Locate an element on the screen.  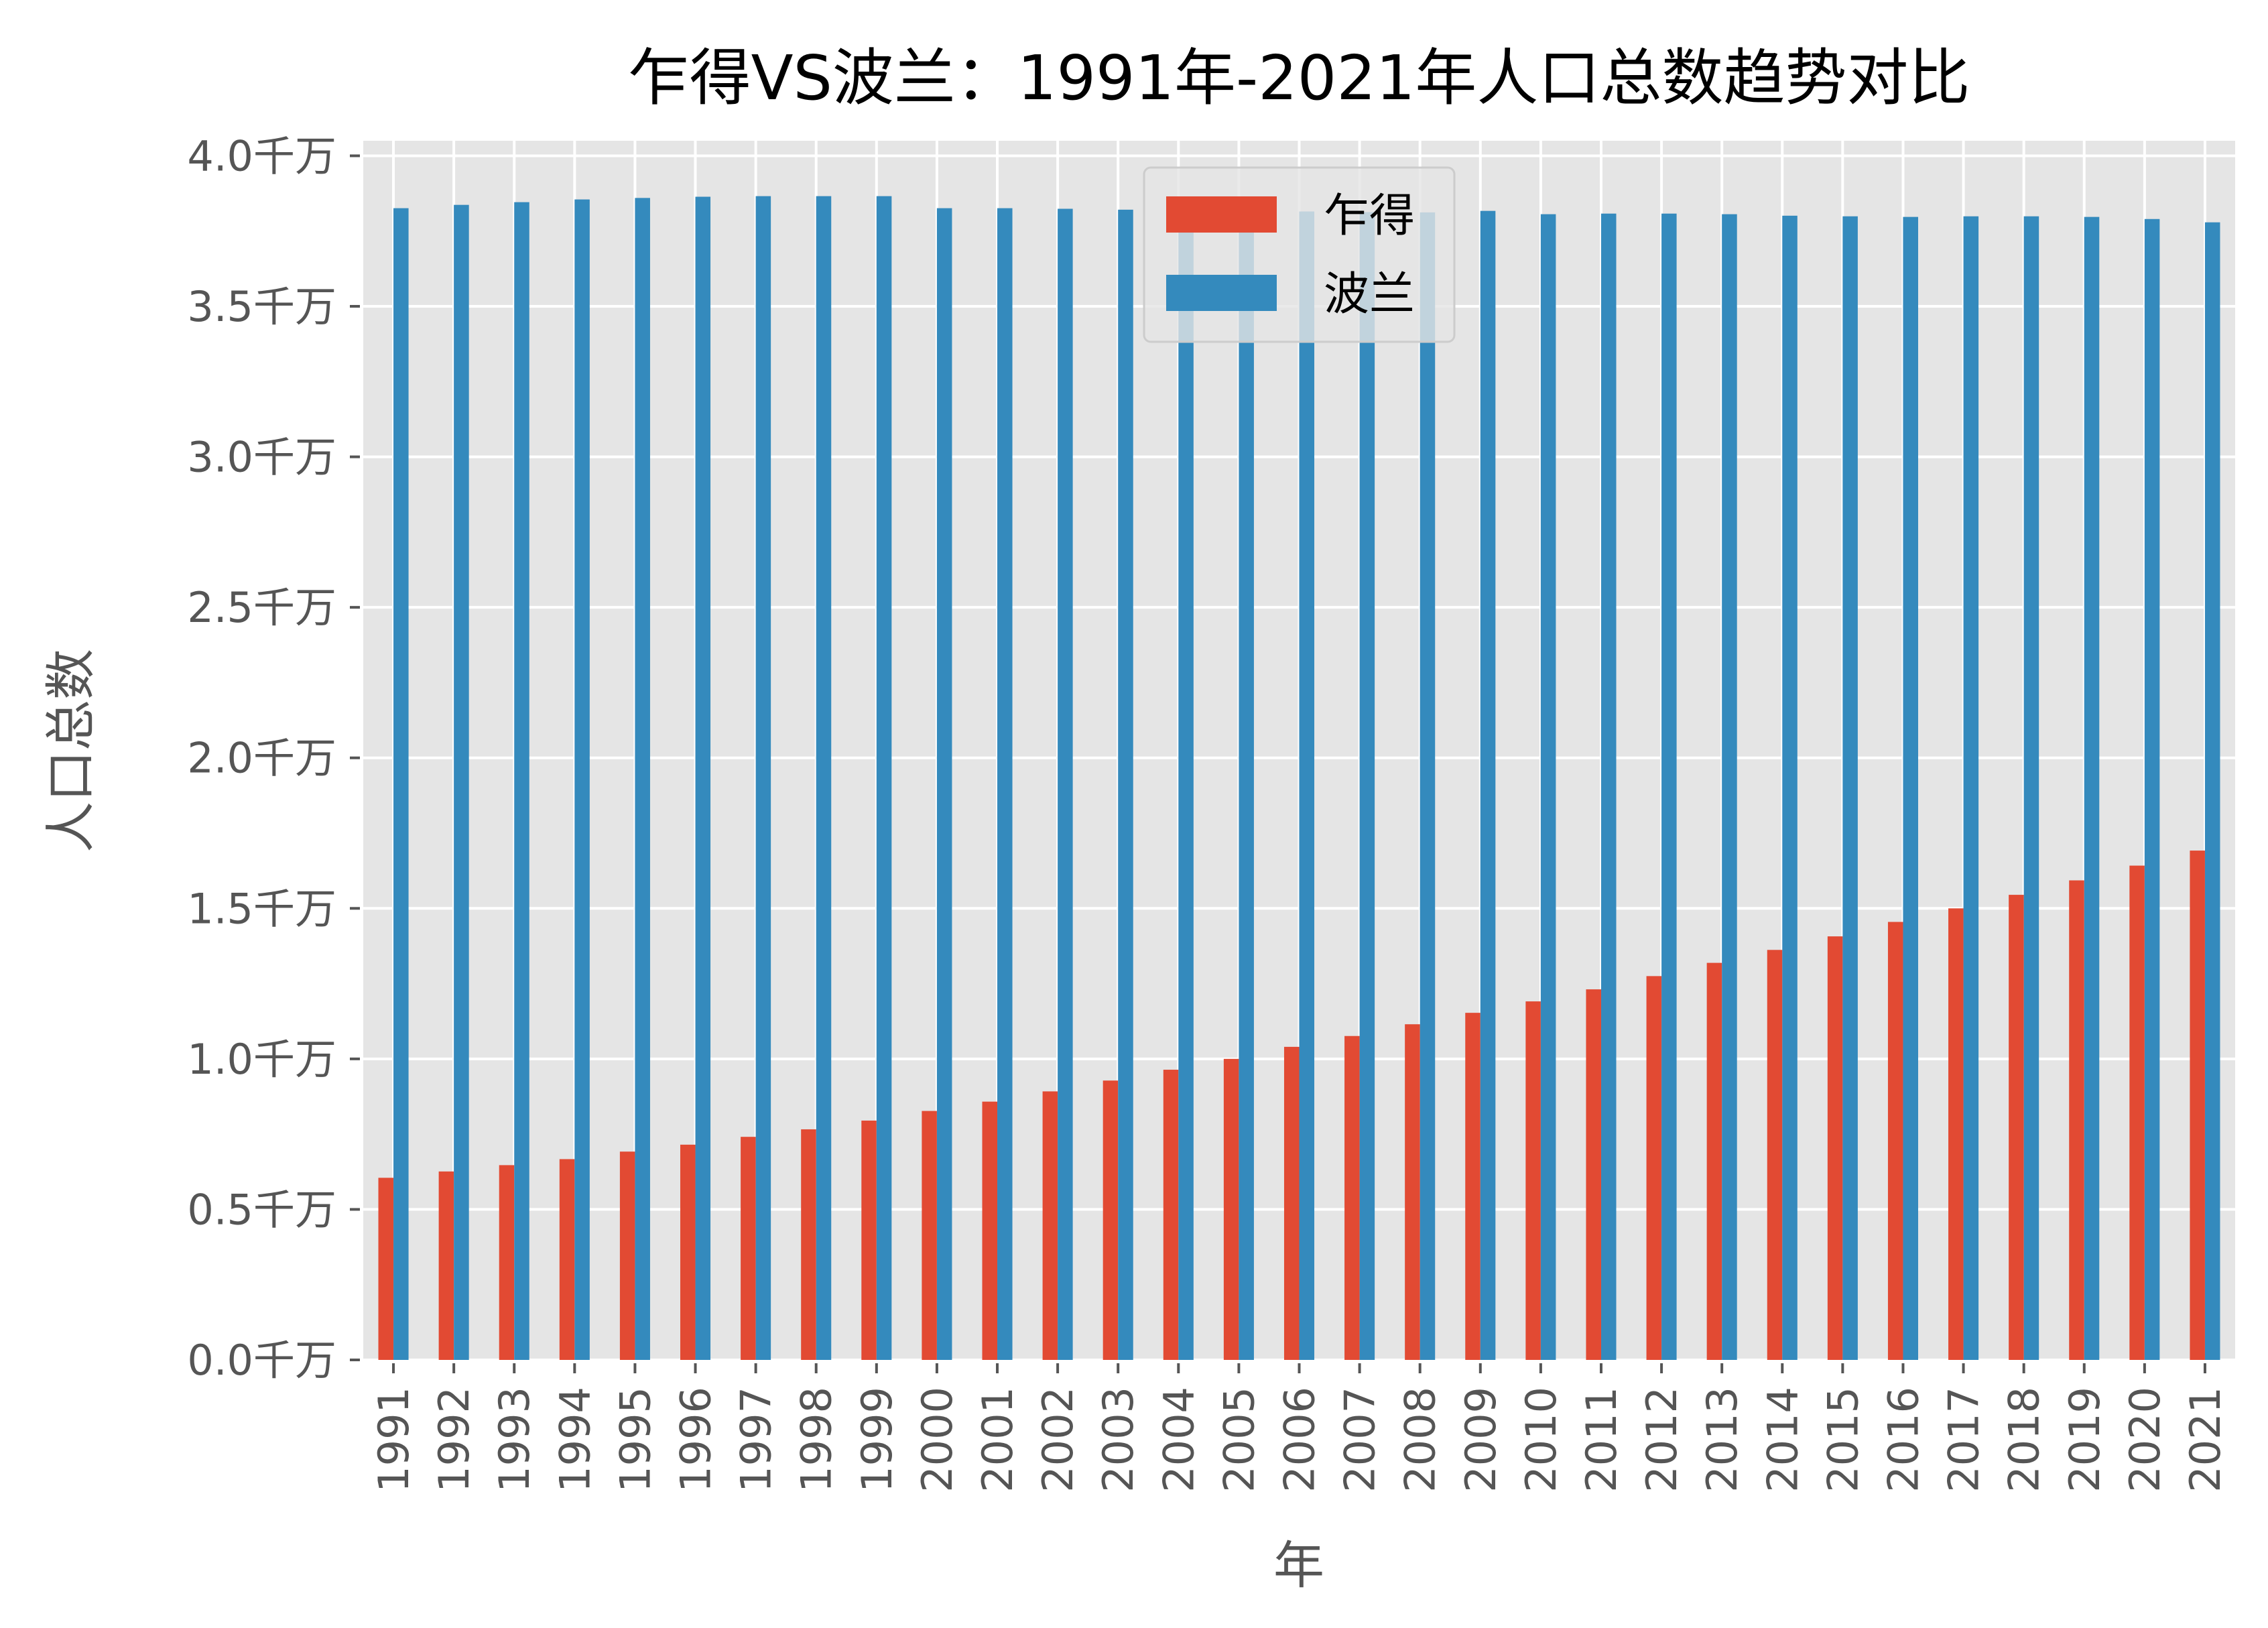
legend-swatch-chad is located at coordinates (1221, 214).